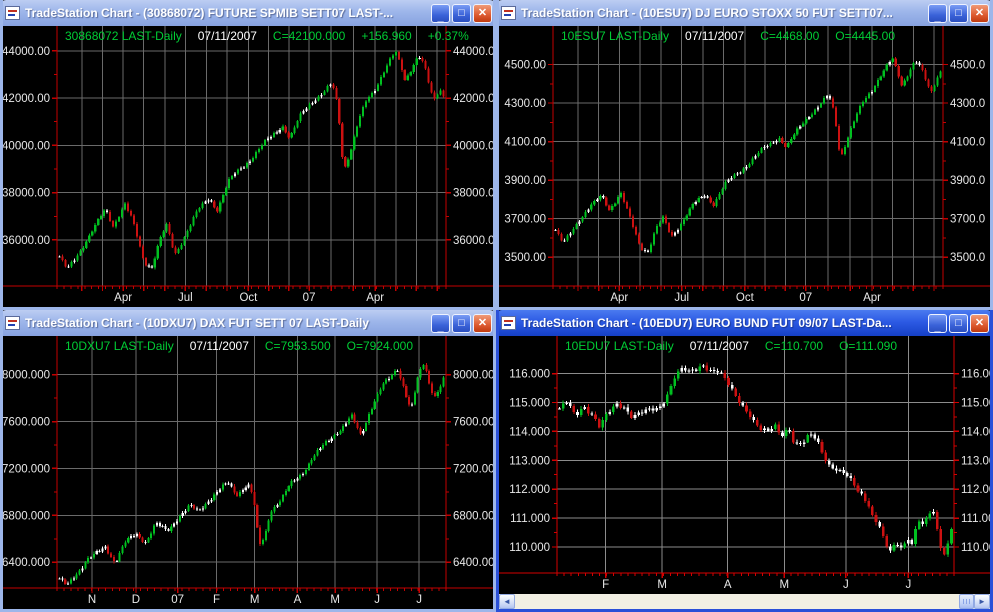  I want to click on chart-open-value: O=7924.000, so click(380, 346).